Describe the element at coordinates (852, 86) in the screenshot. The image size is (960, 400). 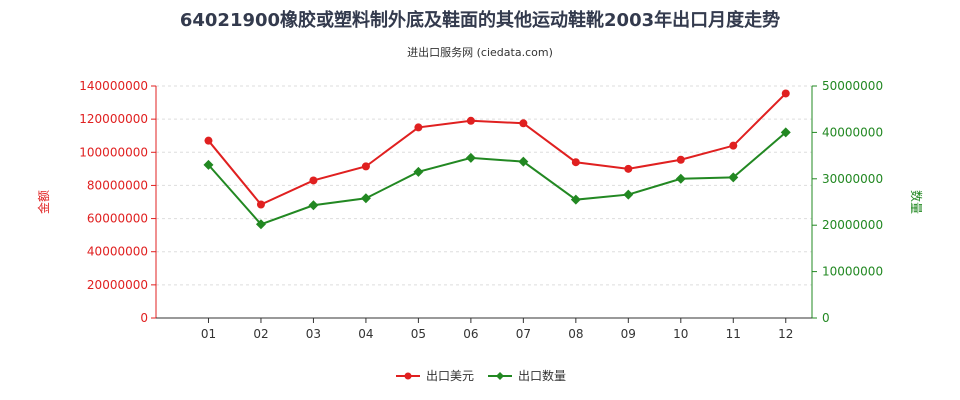
I see `right-tick-label: 50000000` at that location.